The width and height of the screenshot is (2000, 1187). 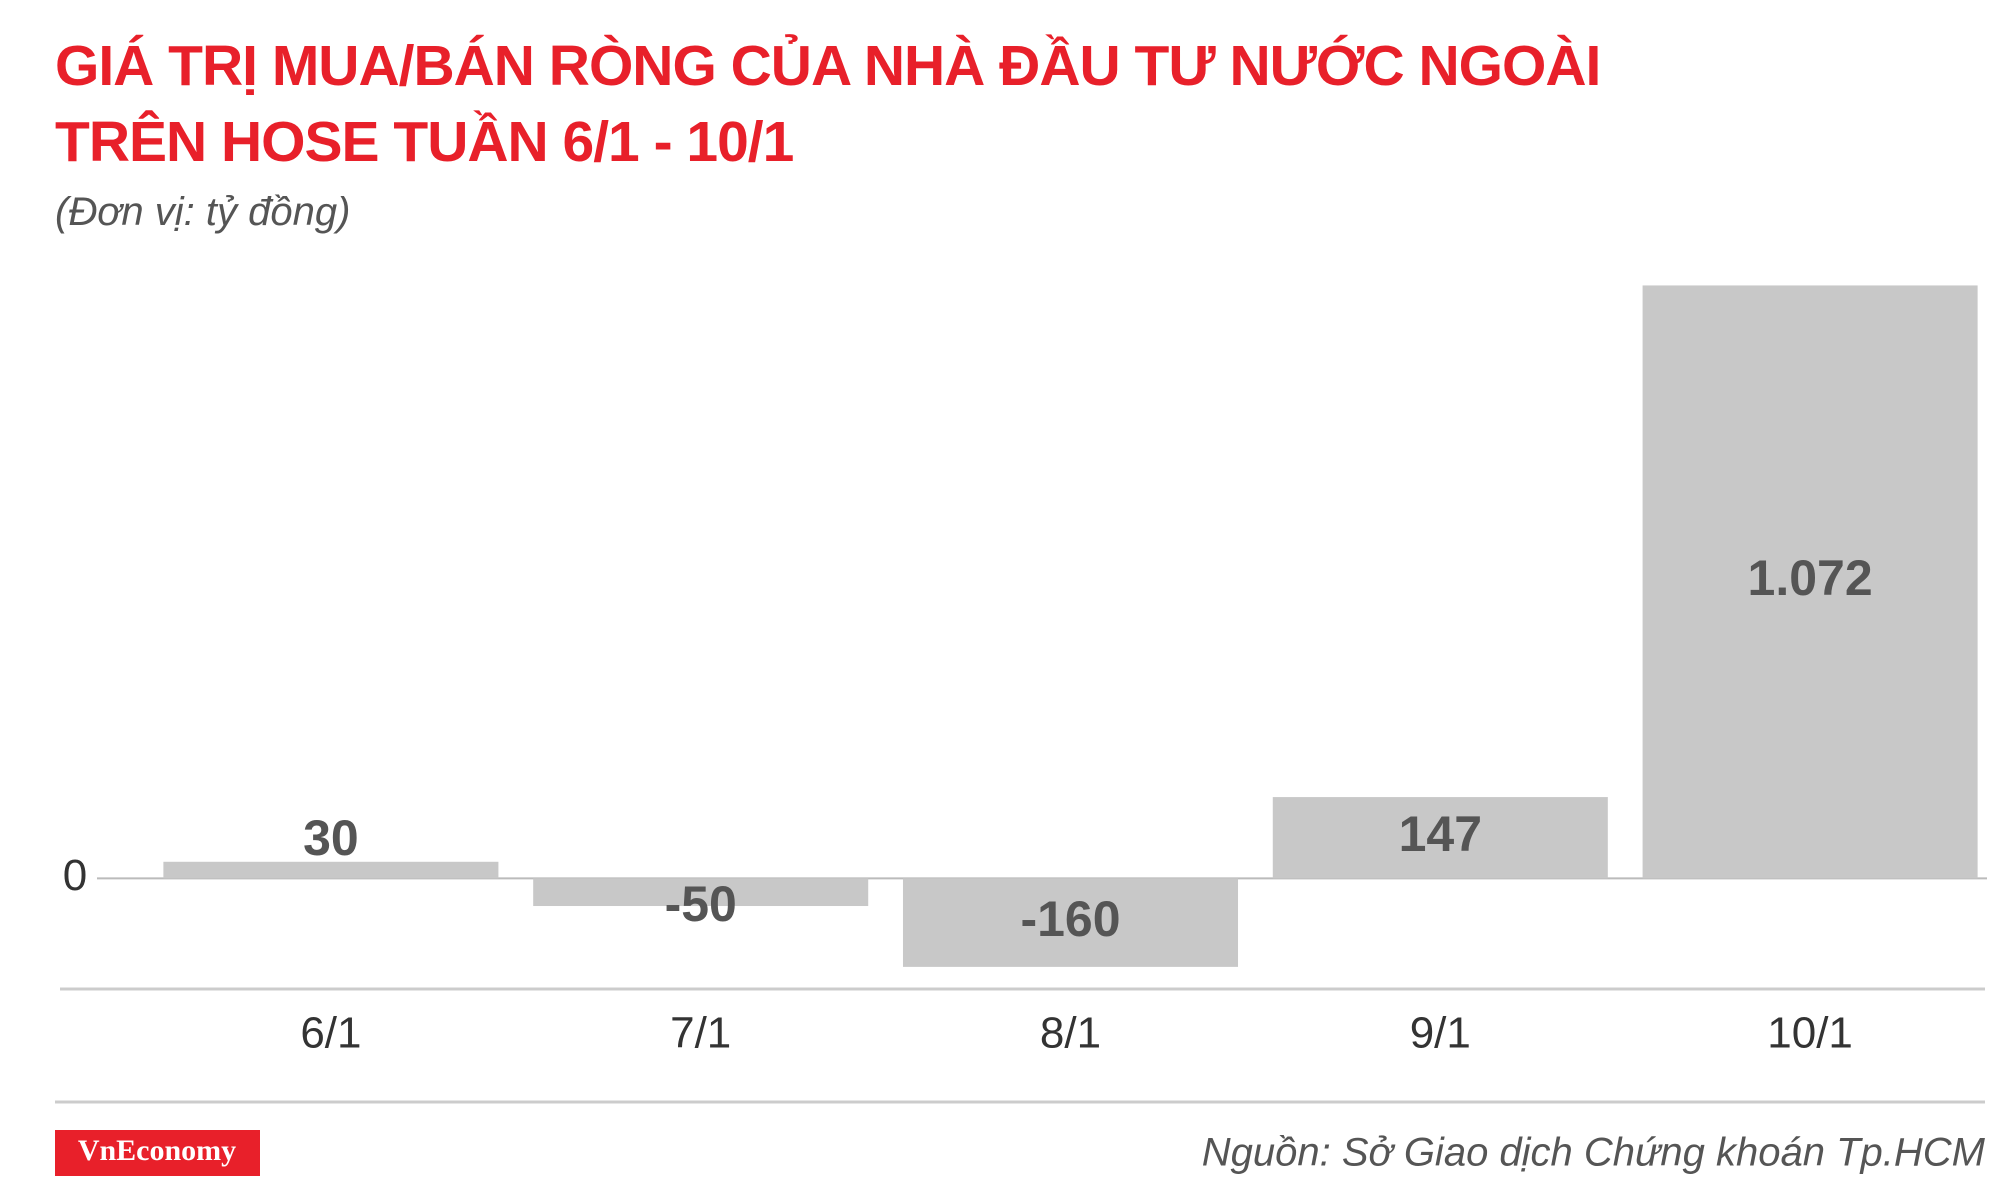 I want to click on x-tick-label: 8/1, so click(x=1070, y=1033).